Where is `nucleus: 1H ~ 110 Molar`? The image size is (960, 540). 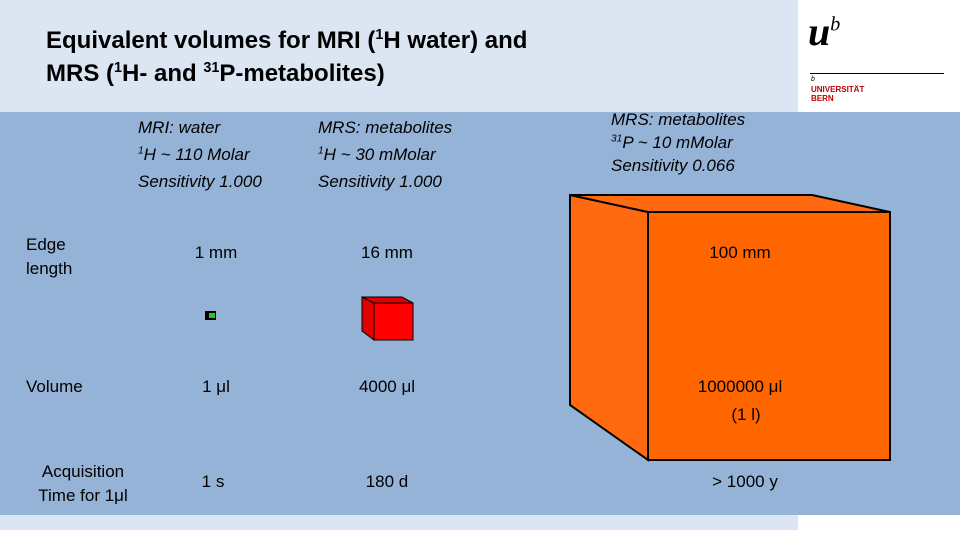 nucleus: 1H ~ 110 Molar is located at coordinates (200, 154).